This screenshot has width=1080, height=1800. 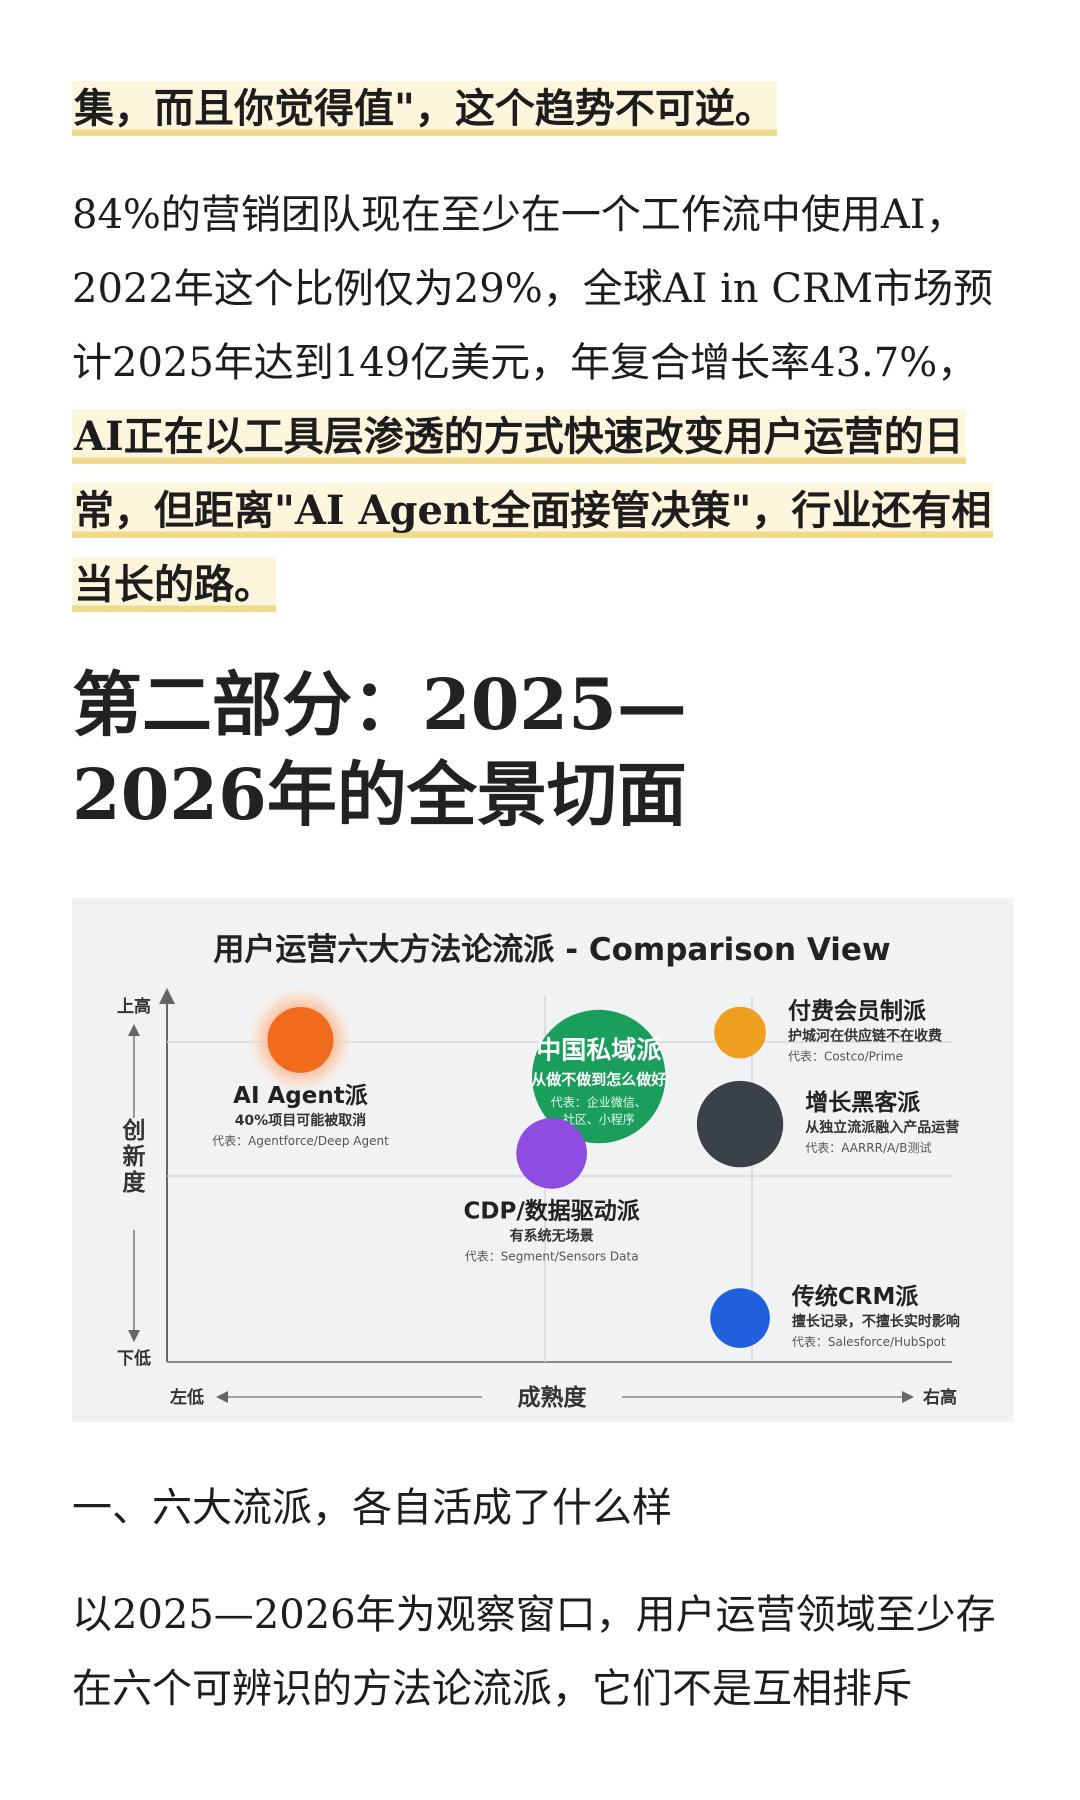 What do you see at coordinates (862, 1102) in the screenshot?
I see `point-name-label: 增长黑客派` at bounding box center [862, 1102].